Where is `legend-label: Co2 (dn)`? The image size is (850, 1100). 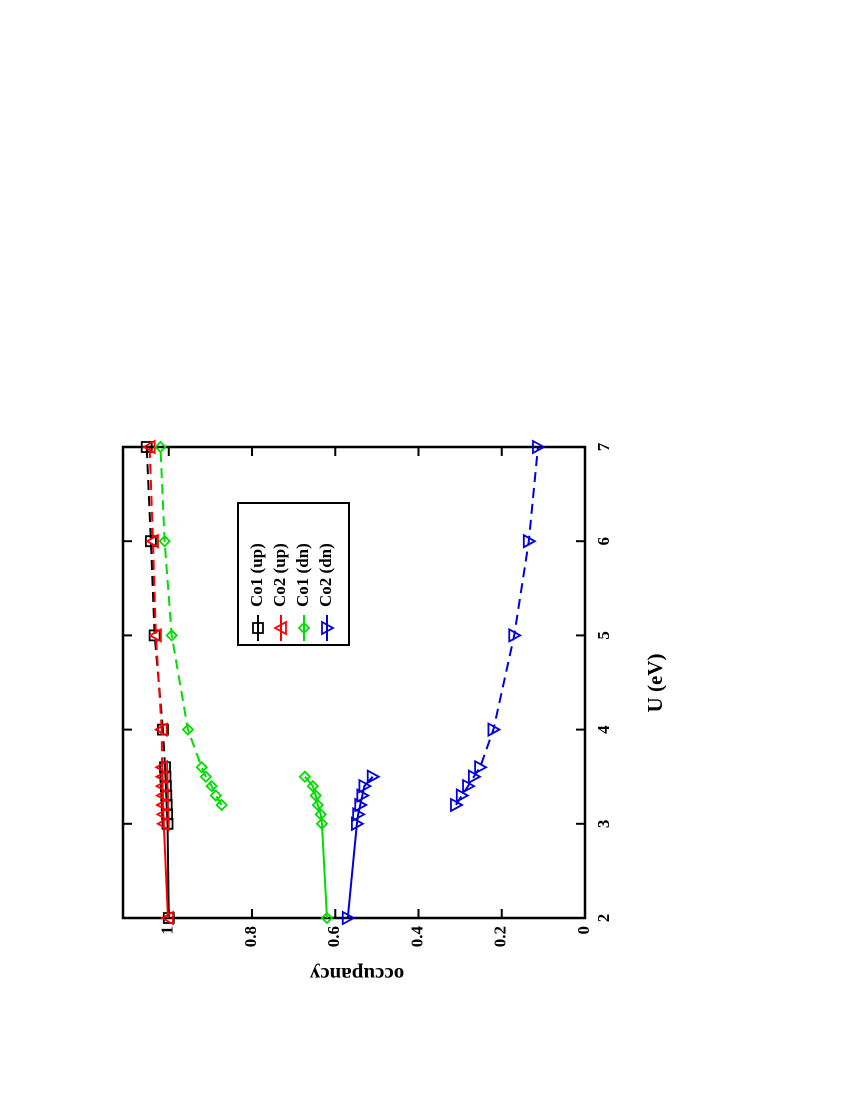
legend-label: Co2 (dn) is located at coordinates (325, 575).